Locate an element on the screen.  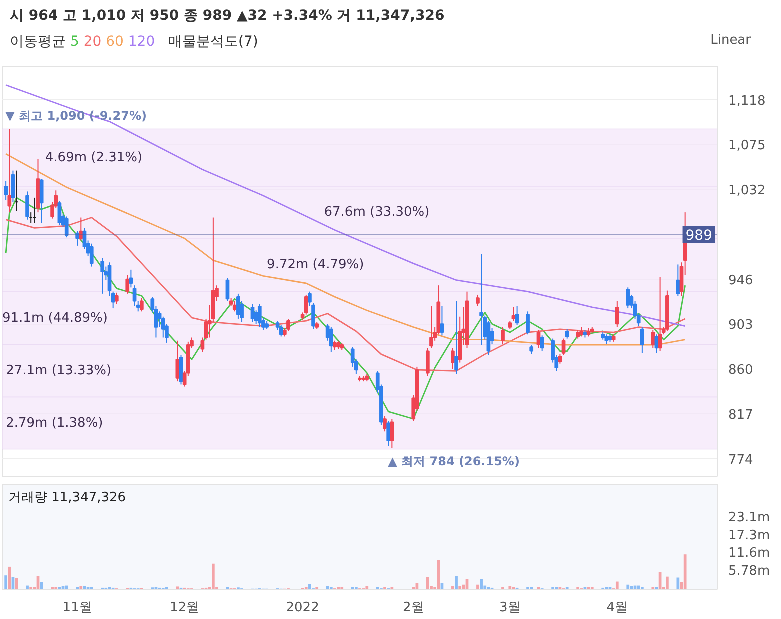
band-label: 67.6m (33.30%) is located at coordinates (377, 212).